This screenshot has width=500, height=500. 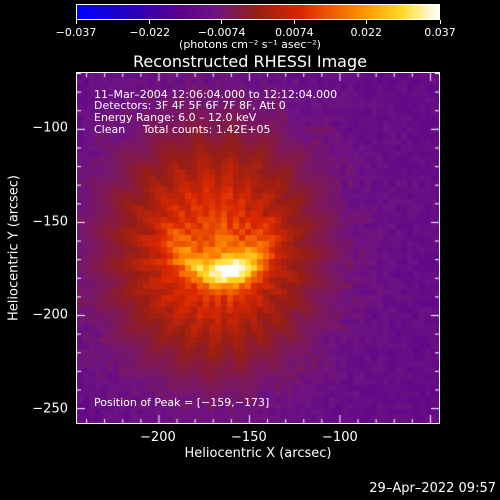 I want to click on y-tick-label: −250, so click(x=50, y=409).